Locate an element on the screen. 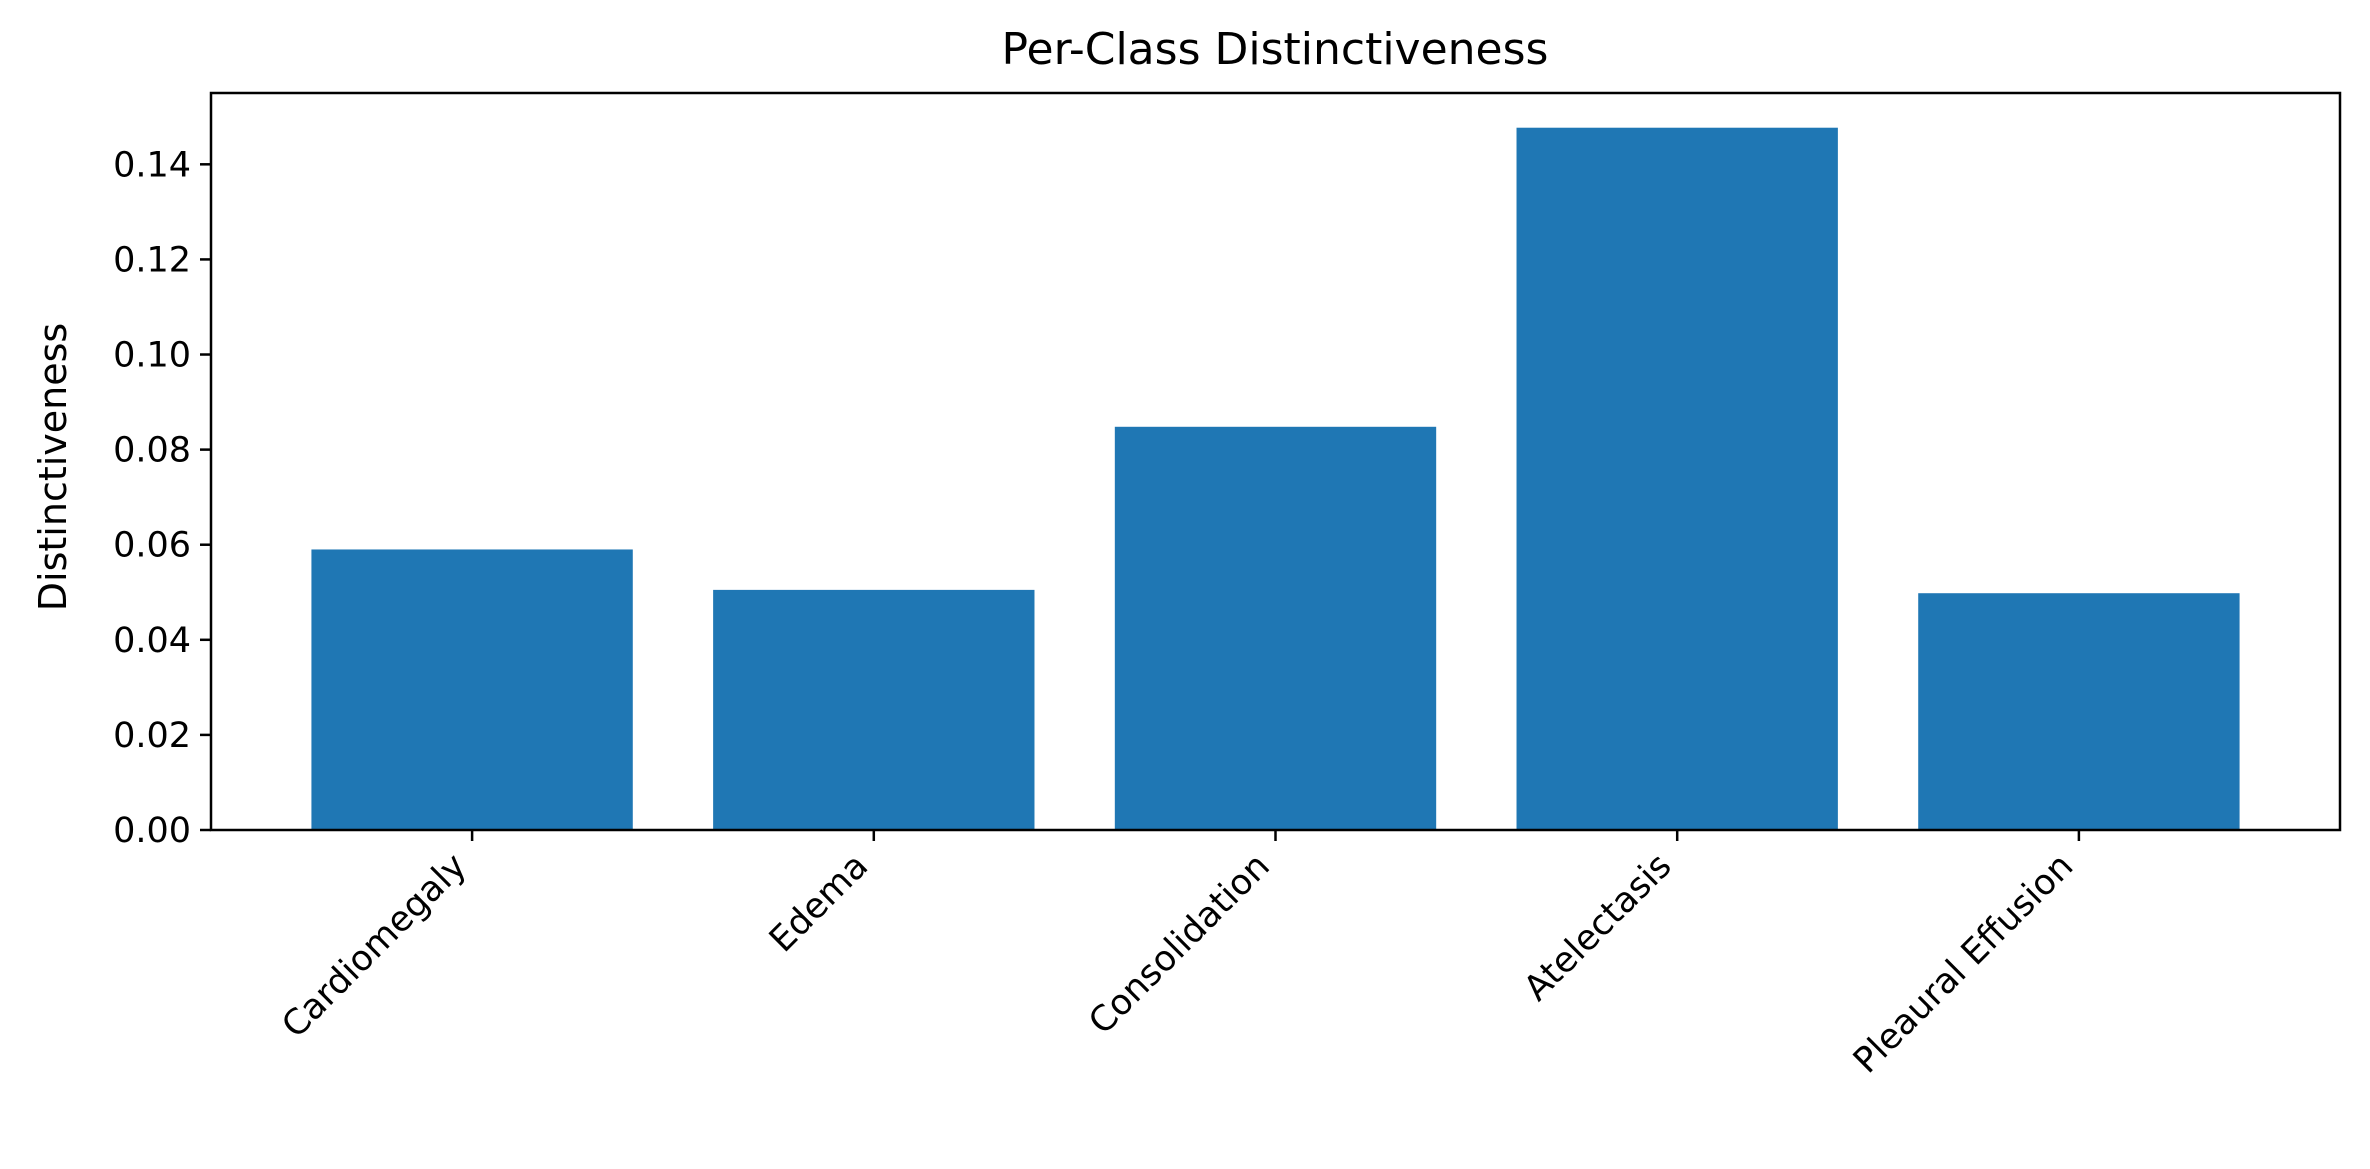 The image size is (2370, 1169). y-tick-label: 0.02 is located at coordinates (152, 736).